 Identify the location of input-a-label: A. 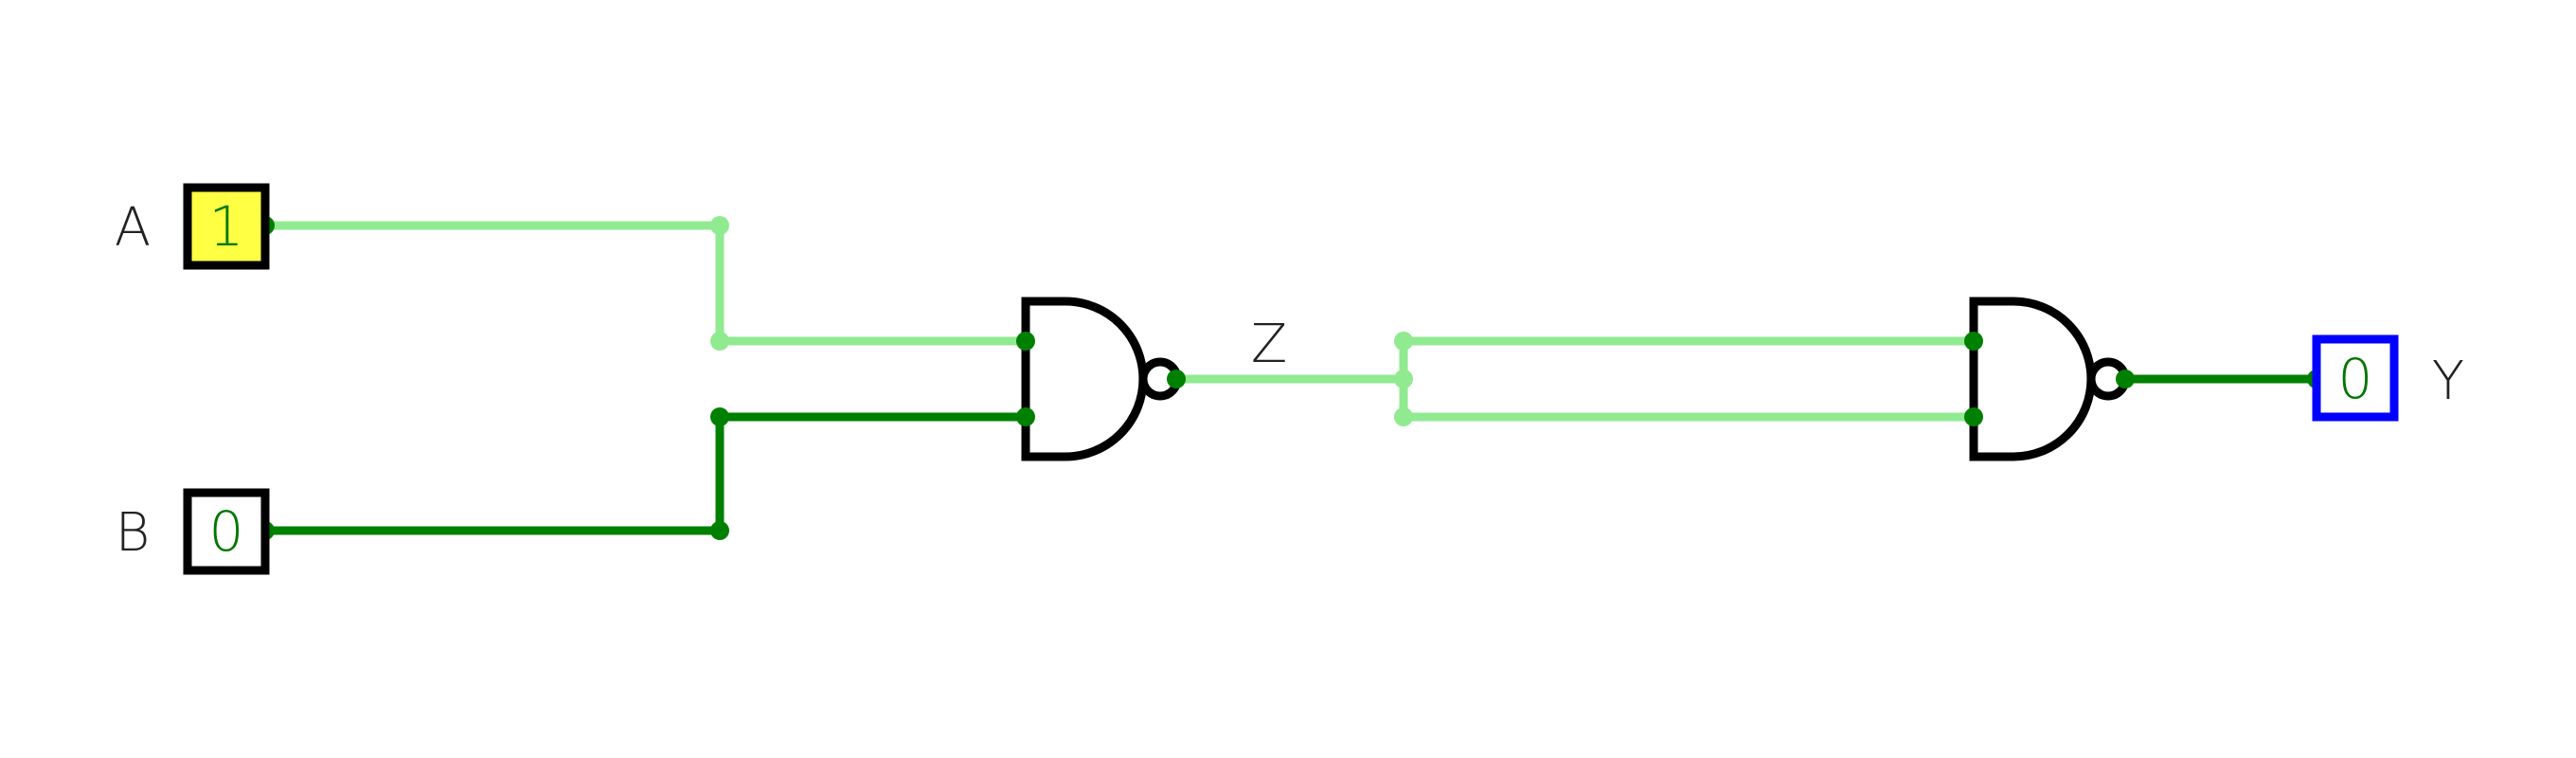
(133, 228).